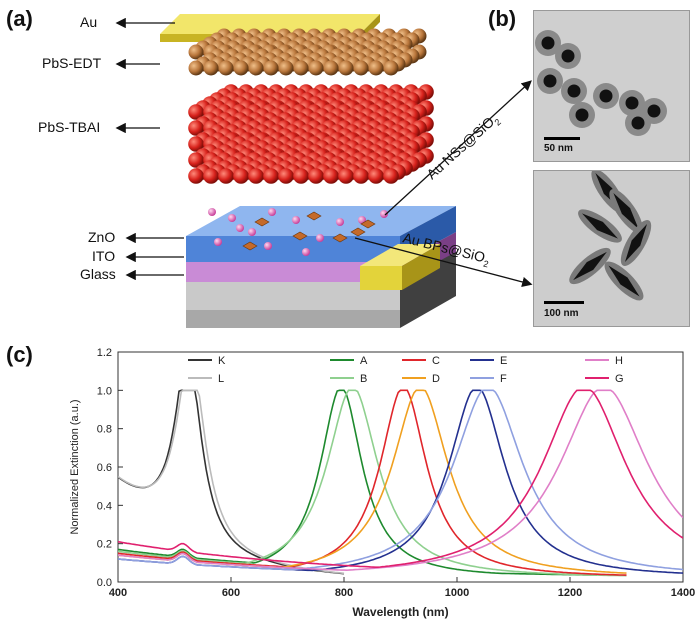 This screenshot has height=628, width=700. I want to click on y-tick-label: 0.0, so click(104, 583).